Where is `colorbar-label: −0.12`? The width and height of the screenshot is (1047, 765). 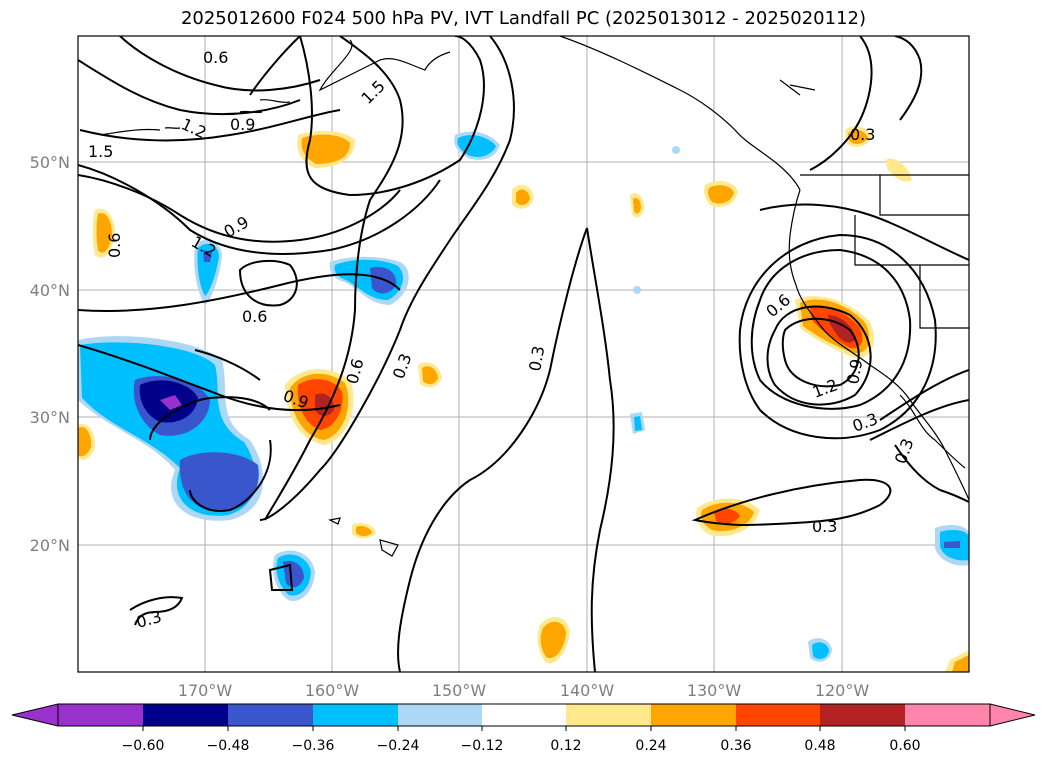 colorbar-label: −0.12 is located at coordinates (482, 746).